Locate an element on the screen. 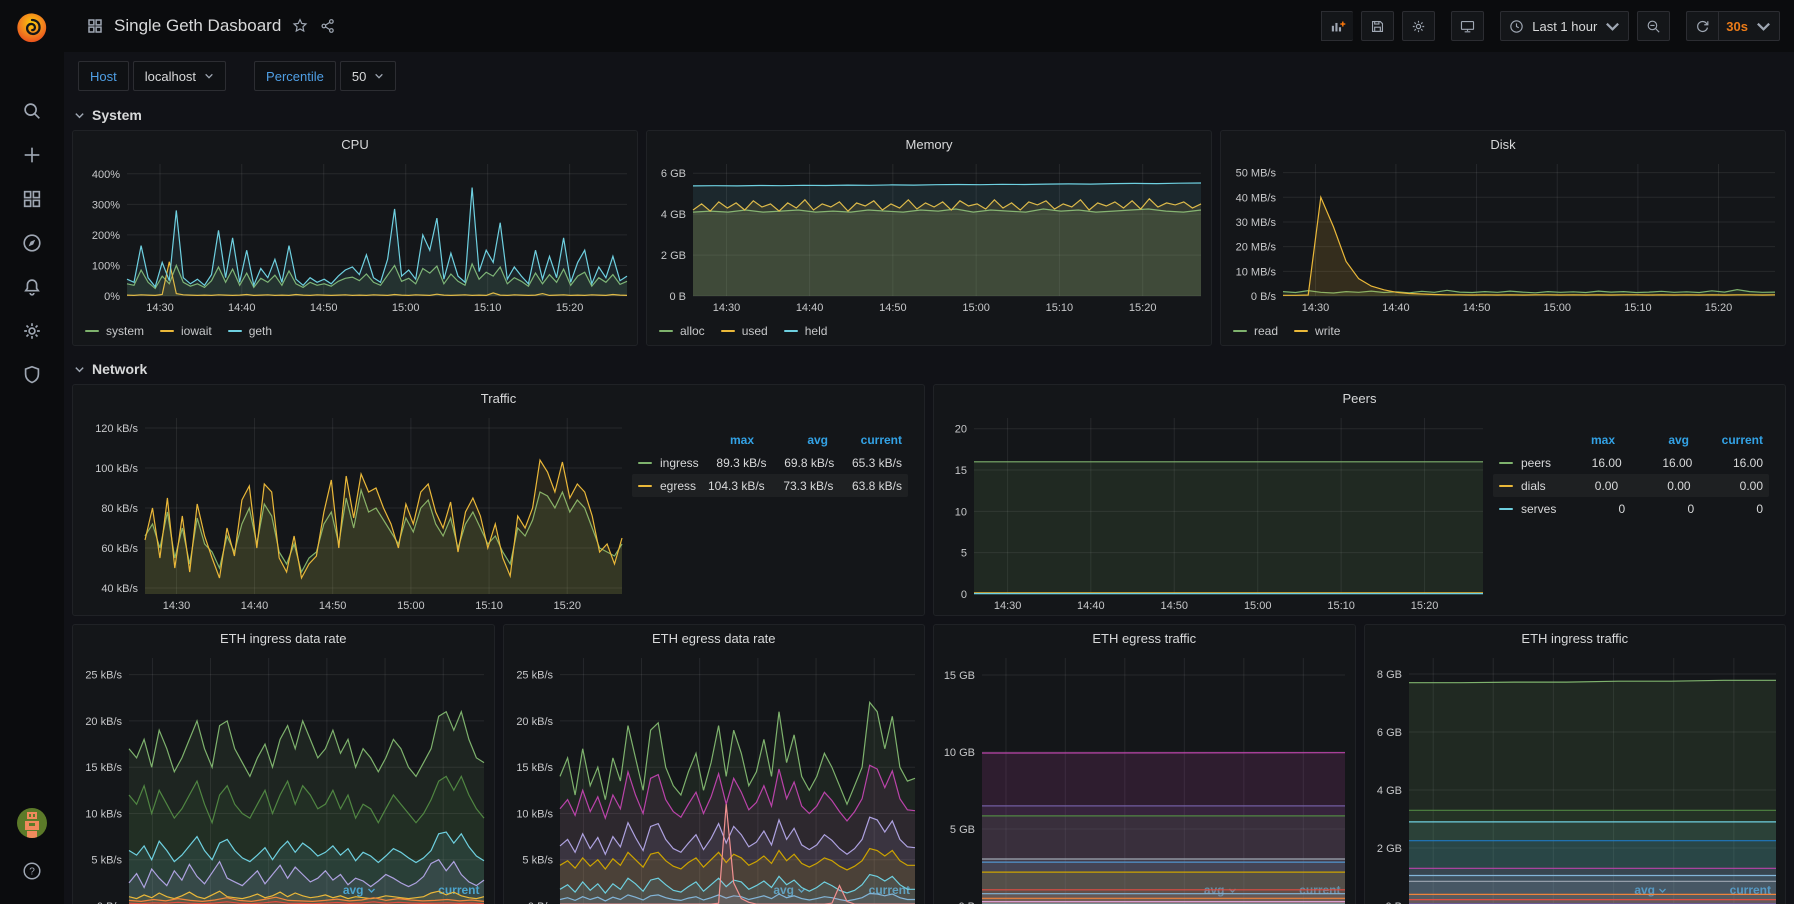  legend-row-egress: egress 104.3 kB/s 73.3 kB/s 63.8 kB/s is located at coordinates (770, 485).